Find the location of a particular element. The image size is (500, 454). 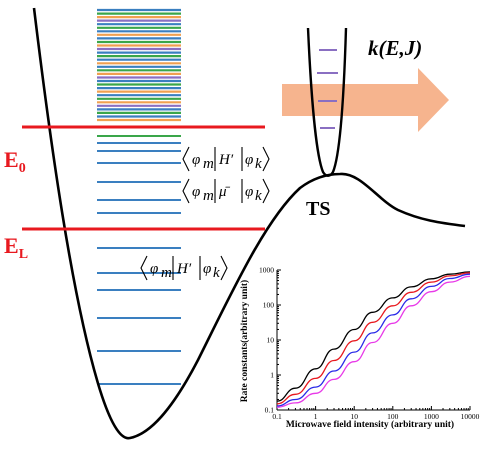

inset-x-tick-label: 0.1 is located at coordinates (277, 416).